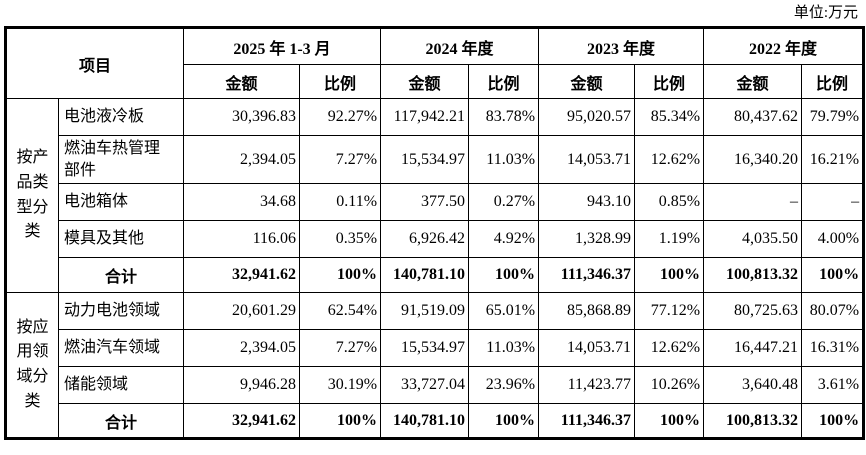 The width and height of the screenshot is (866, 455). Describe the element at coordinates (504, 117) in the screenshot. I see `ratio-cell: 83.78%` at that location.